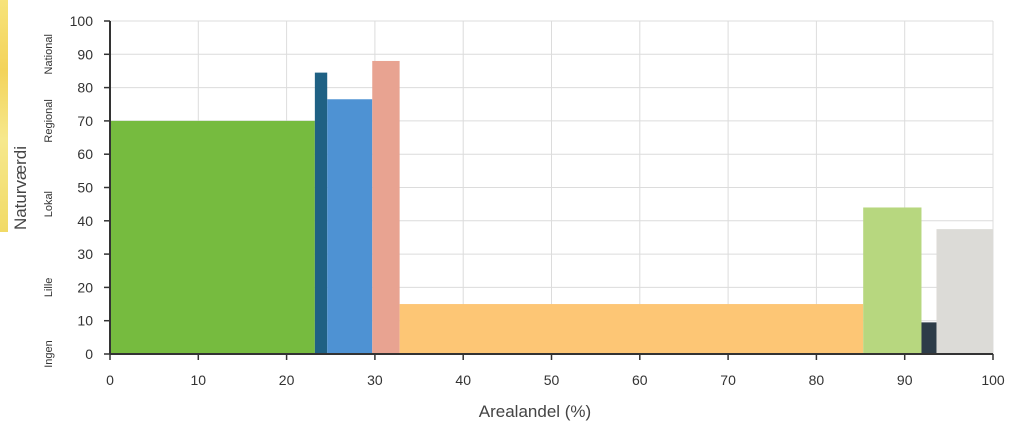 This screenshot has height=437, width=1012. Describe the element at coordinates (49, 54) in the screenshot. I see `category-label-national: National` at that location.